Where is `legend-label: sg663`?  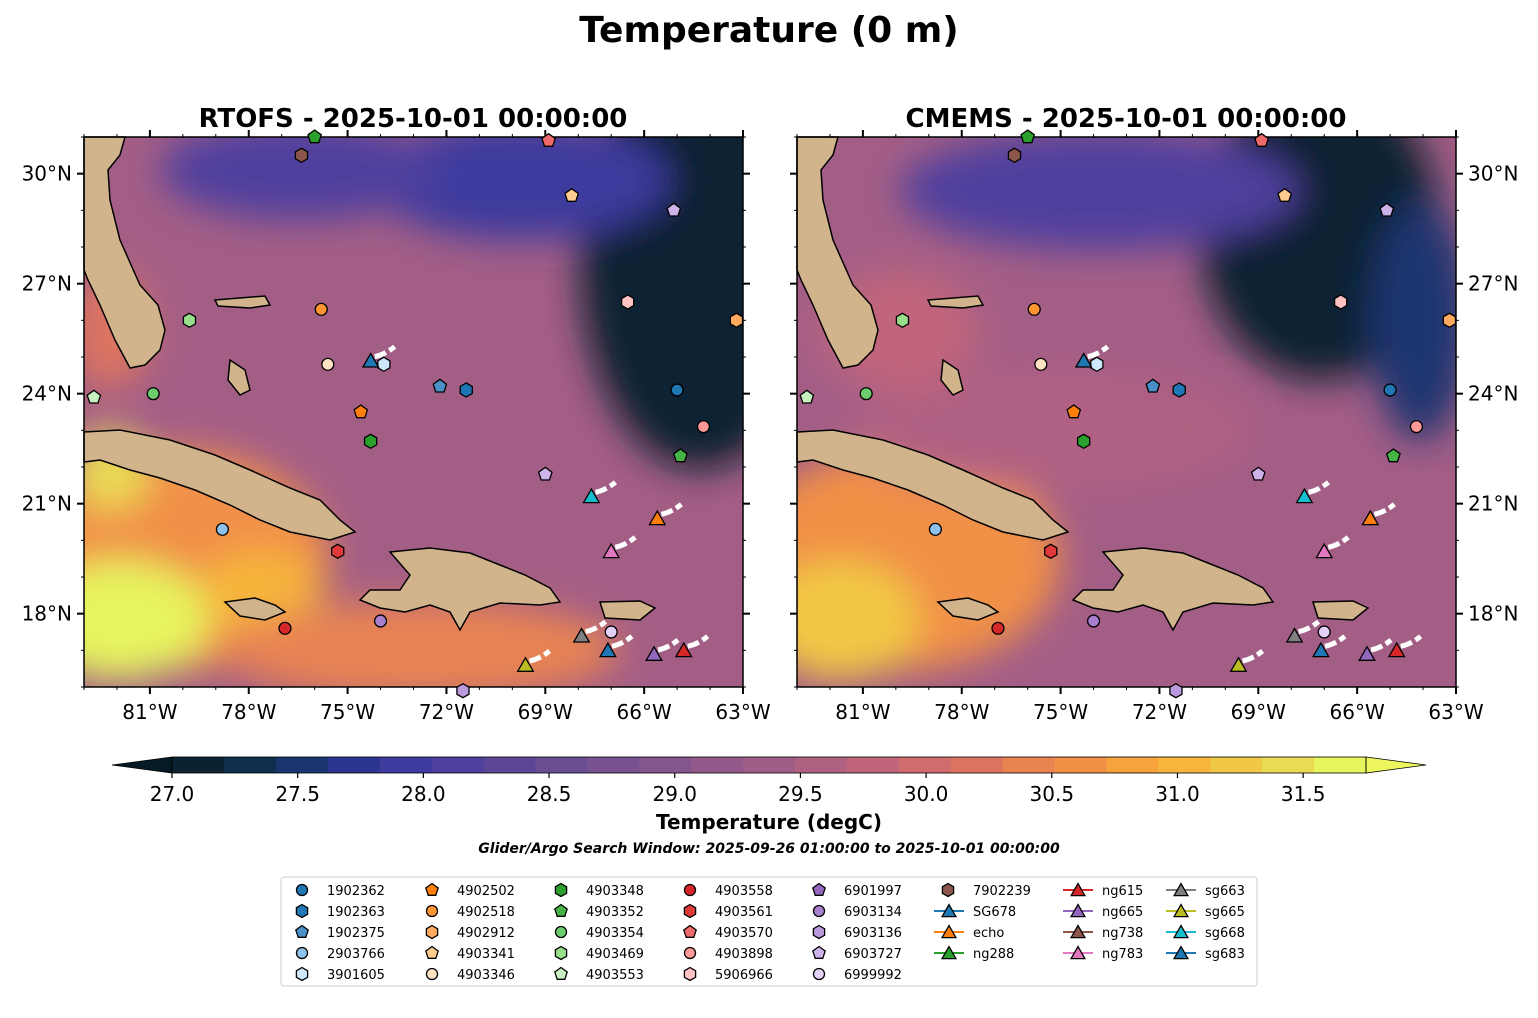 legend-label: sg663 is located at coordinates (1225, 891).